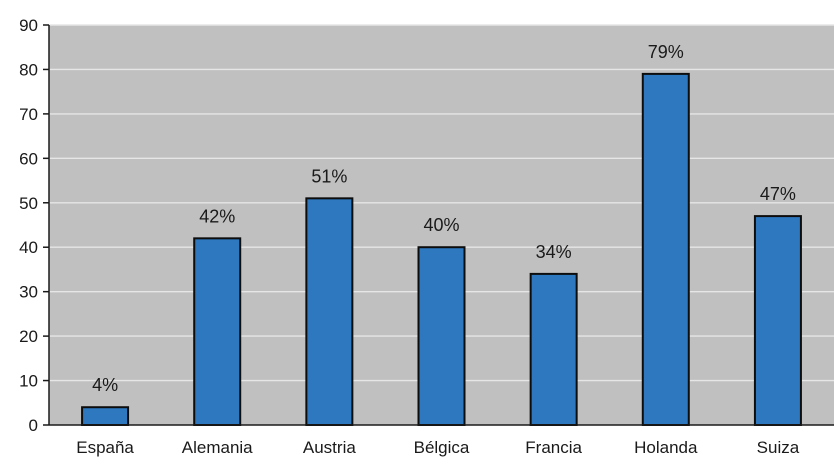 The image size is (834, 464). Describe the element at coordinates (329, 311) in the screenshot. I see `bar-austria` at that location.